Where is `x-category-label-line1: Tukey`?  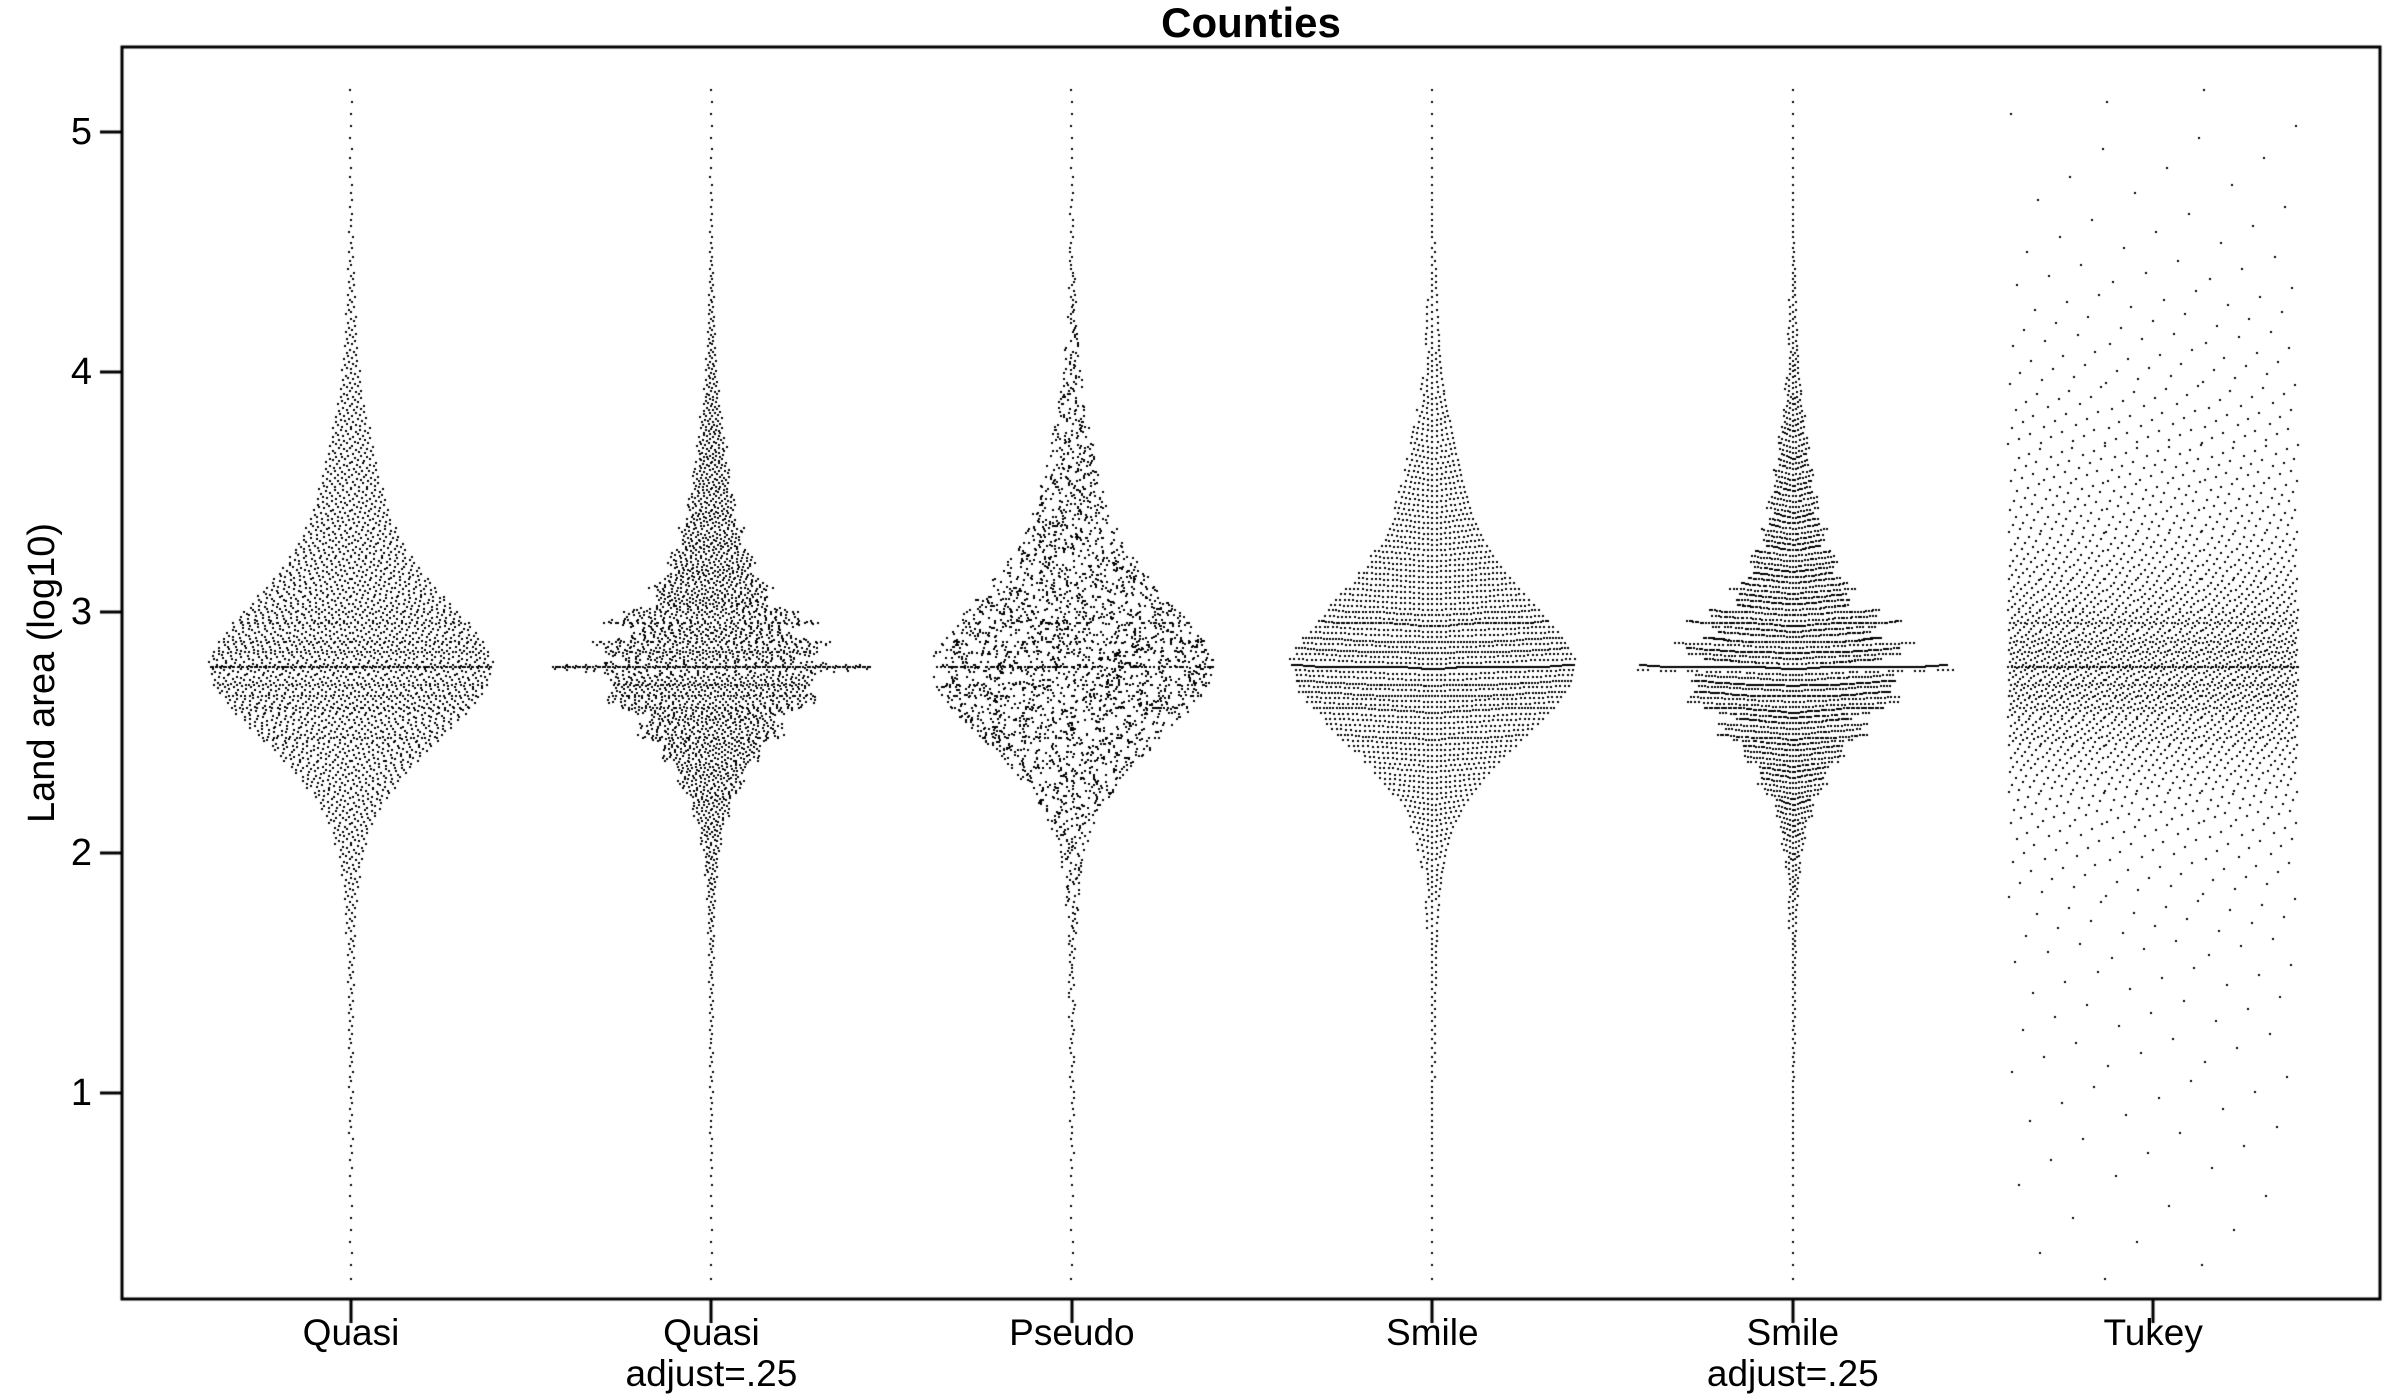 x-category-label-line1: Tukey is located at coordinates (2153, 1332).